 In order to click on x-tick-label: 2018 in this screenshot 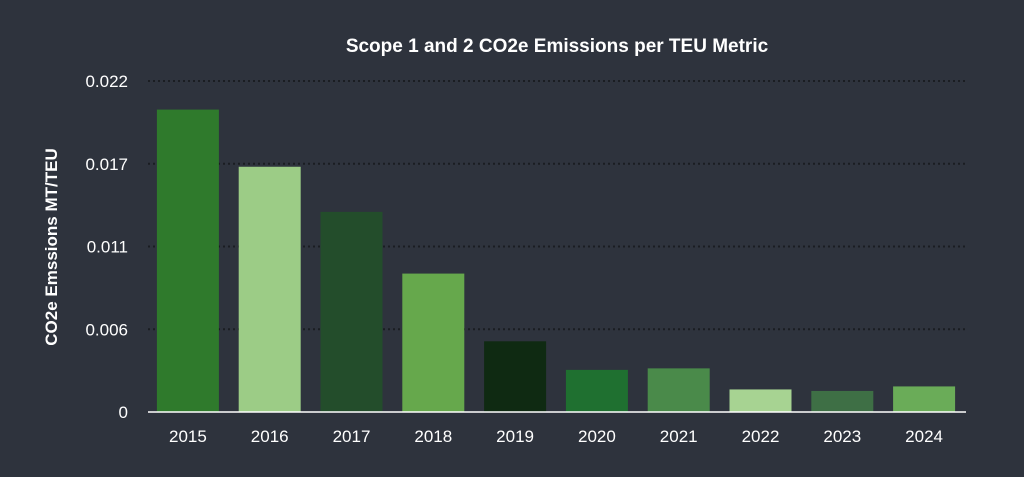, I will do `click(433, 436)`.